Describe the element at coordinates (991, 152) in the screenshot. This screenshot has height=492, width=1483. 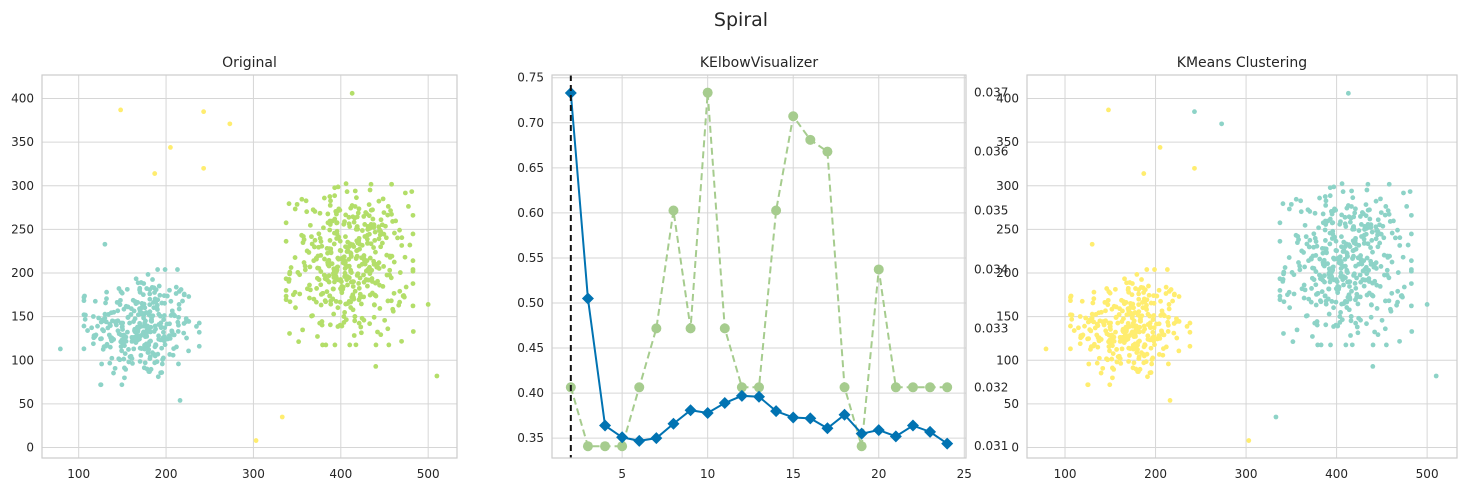
I see `y-right-tick-label: 0.036` at that location.